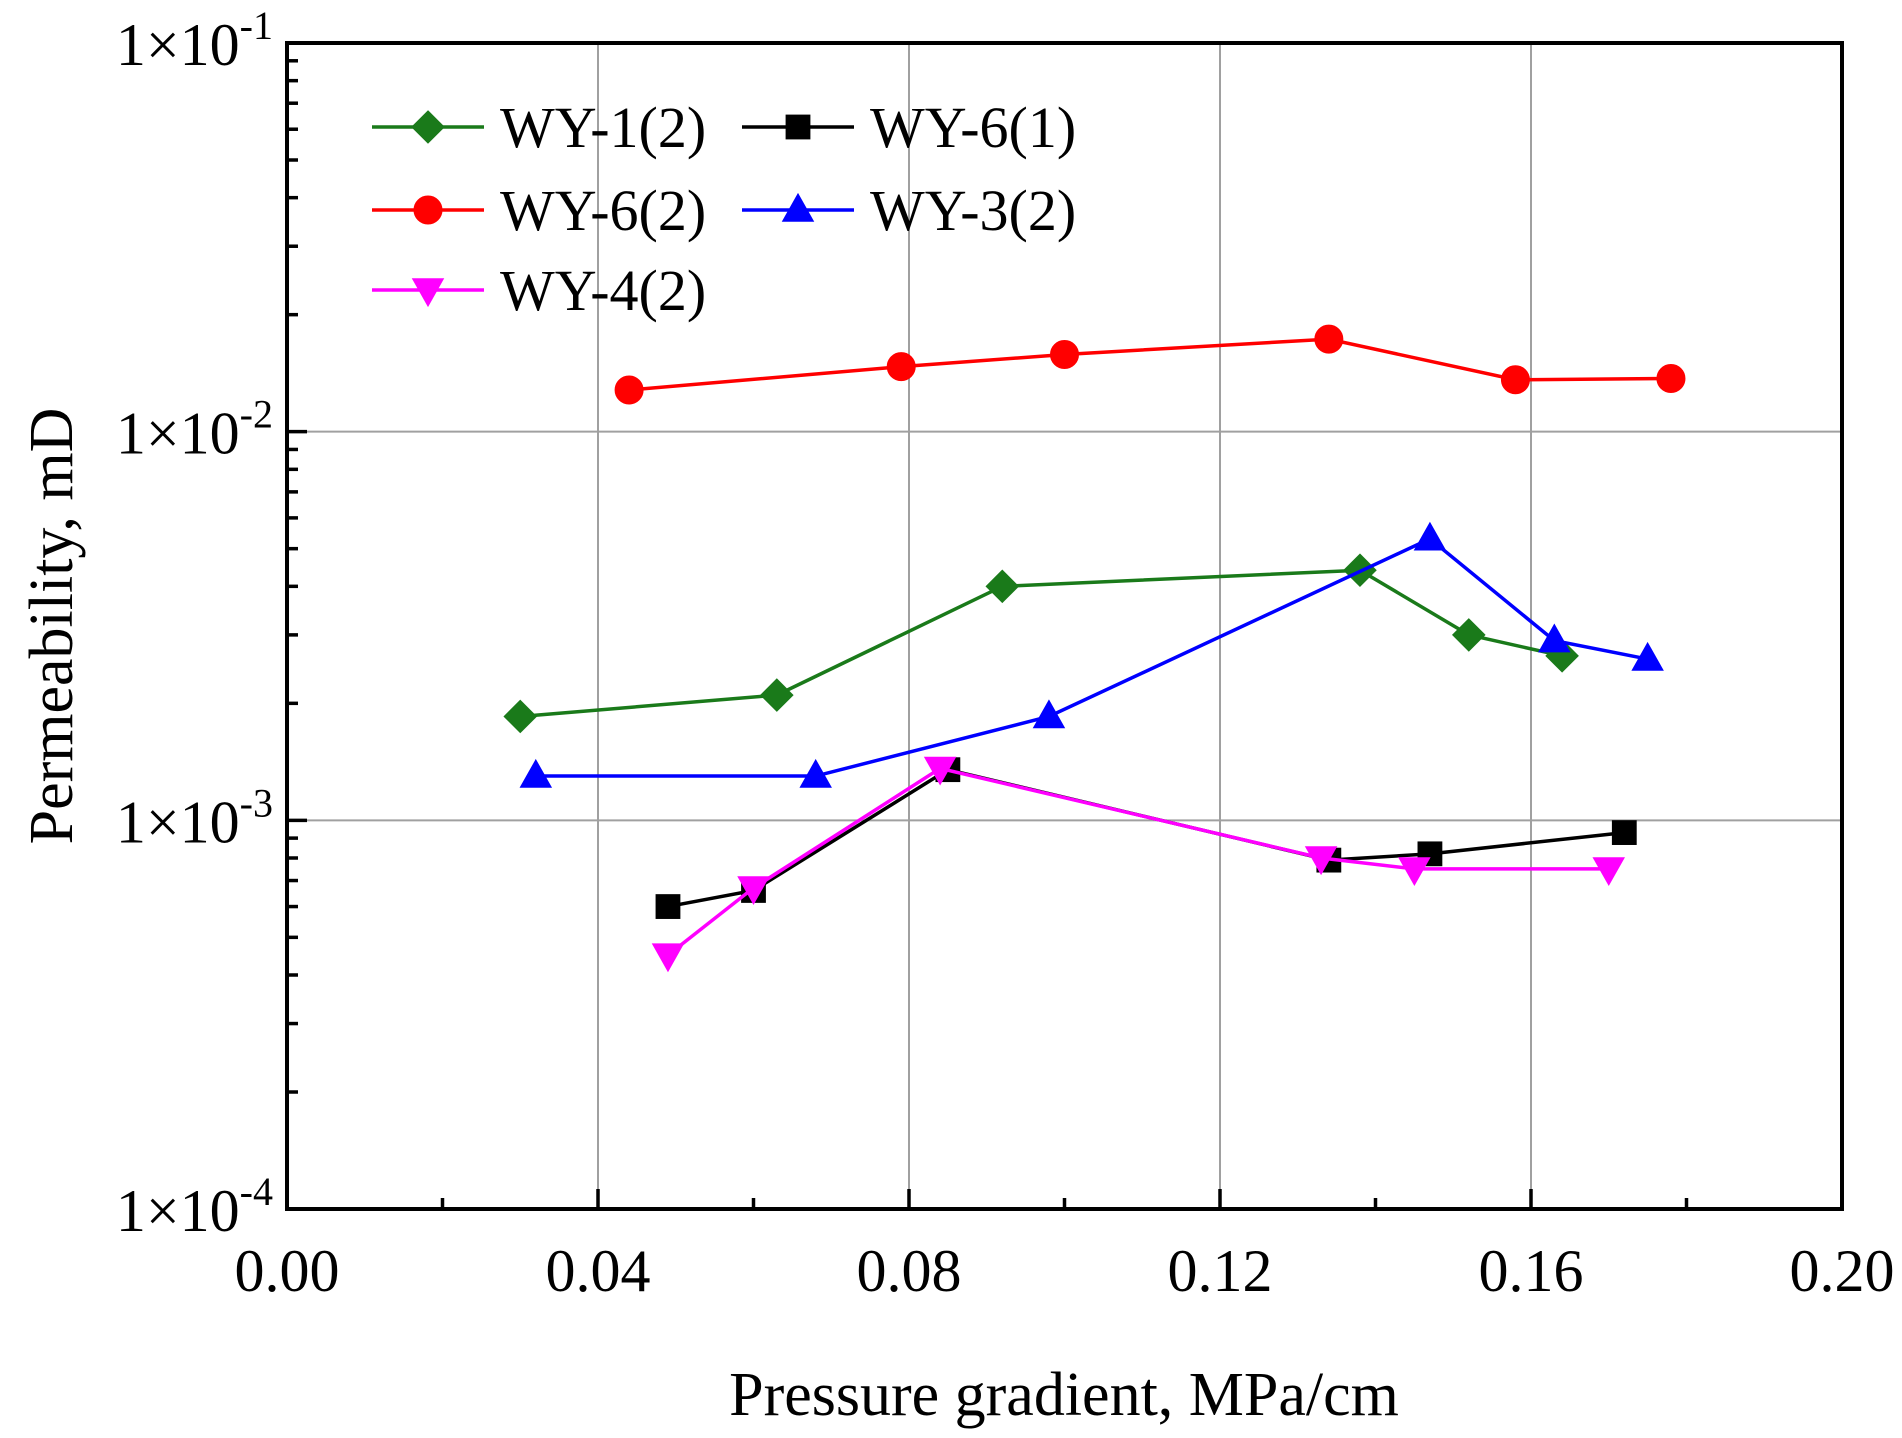 Image resolution: width=1902 pixels, height=1438 pixels. What do you see at coordinates (256, 414) in the screenshot?
I see `y-tick-exponent: -2` at bounding box center [256, 414].